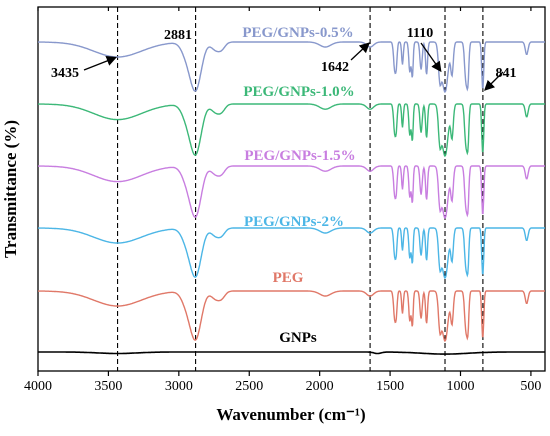 The height and width of the screenshot is (436, 550). I want to click on x-tick-label-1500: 1500, so click(390, 386).